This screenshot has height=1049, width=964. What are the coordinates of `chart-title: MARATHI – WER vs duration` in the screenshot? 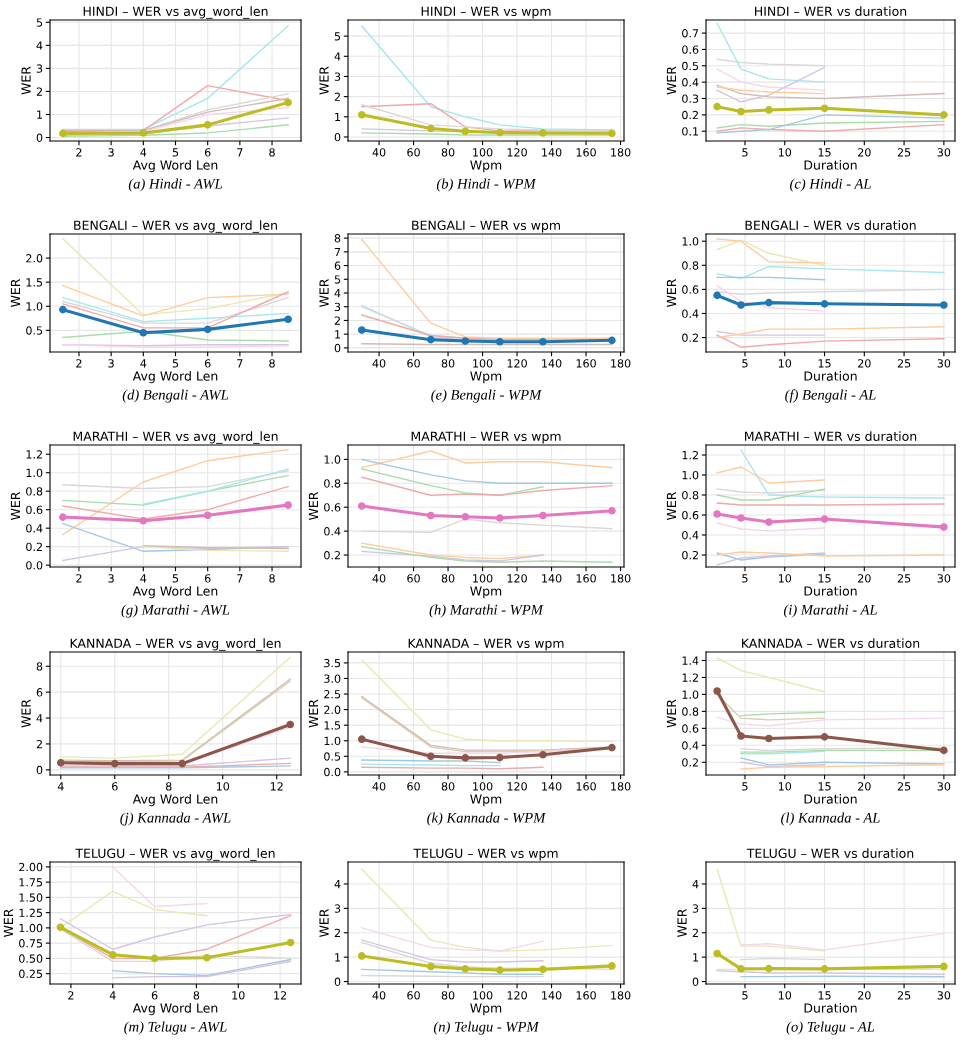 It's located at (831, 436).